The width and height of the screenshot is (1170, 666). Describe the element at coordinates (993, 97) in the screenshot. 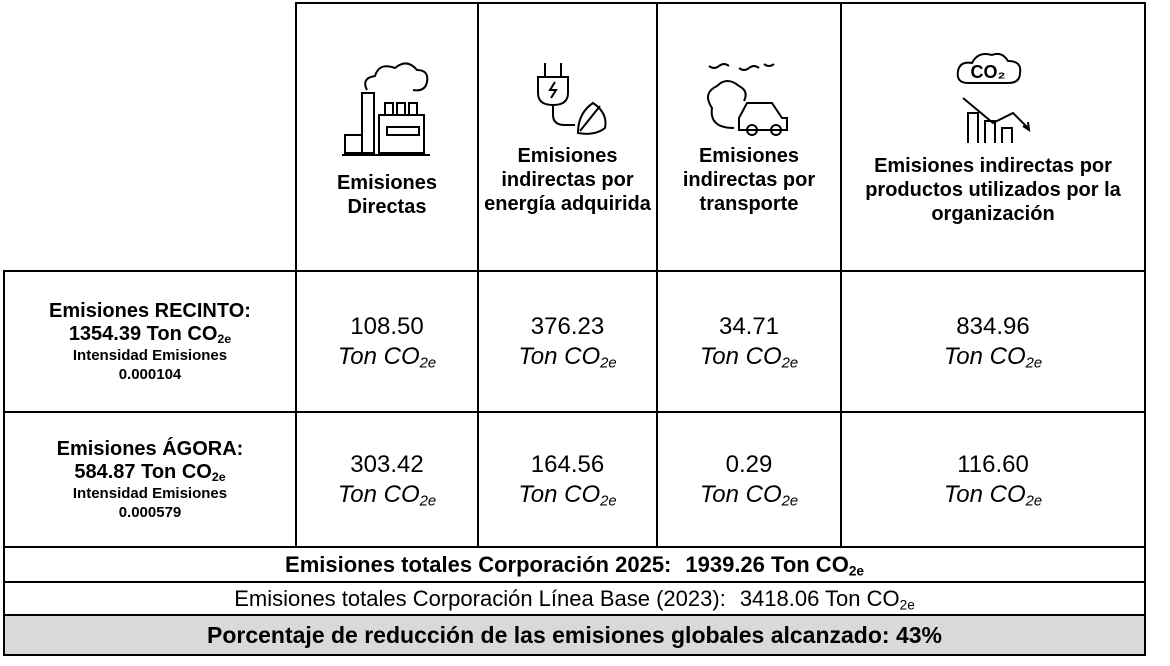

I see `co2-products-icon: CO₂` at that location.